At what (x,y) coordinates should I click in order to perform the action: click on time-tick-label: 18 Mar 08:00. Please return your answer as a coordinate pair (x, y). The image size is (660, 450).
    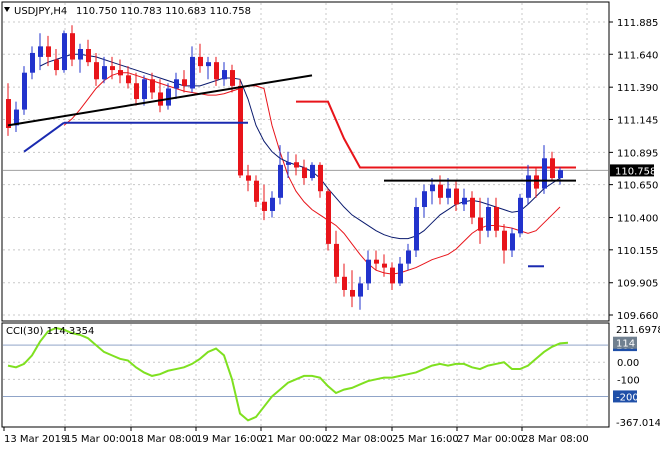
    Looking at the image, I should click on (164, 439).